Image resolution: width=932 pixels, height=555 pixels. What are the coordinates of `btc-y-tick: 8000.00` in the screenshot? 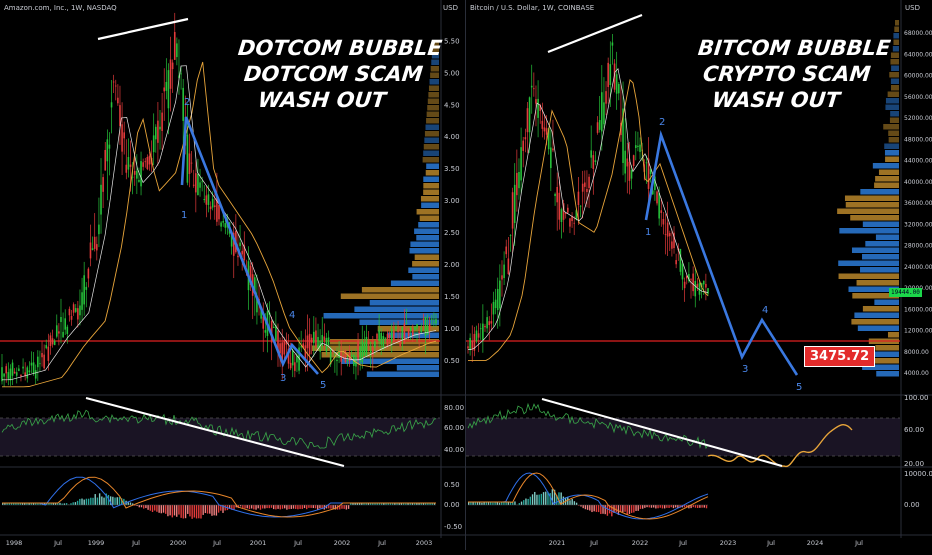 It's located at (916, 352).